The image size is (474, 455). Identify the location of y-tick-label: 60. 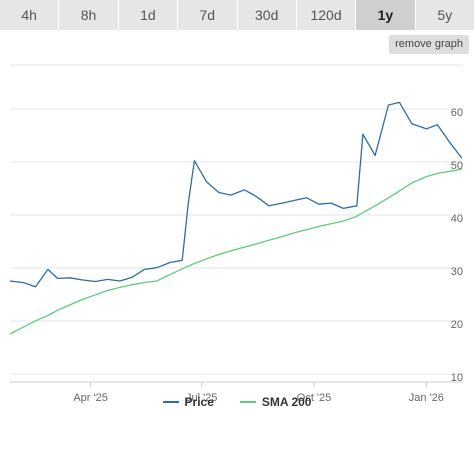
(457, 113).